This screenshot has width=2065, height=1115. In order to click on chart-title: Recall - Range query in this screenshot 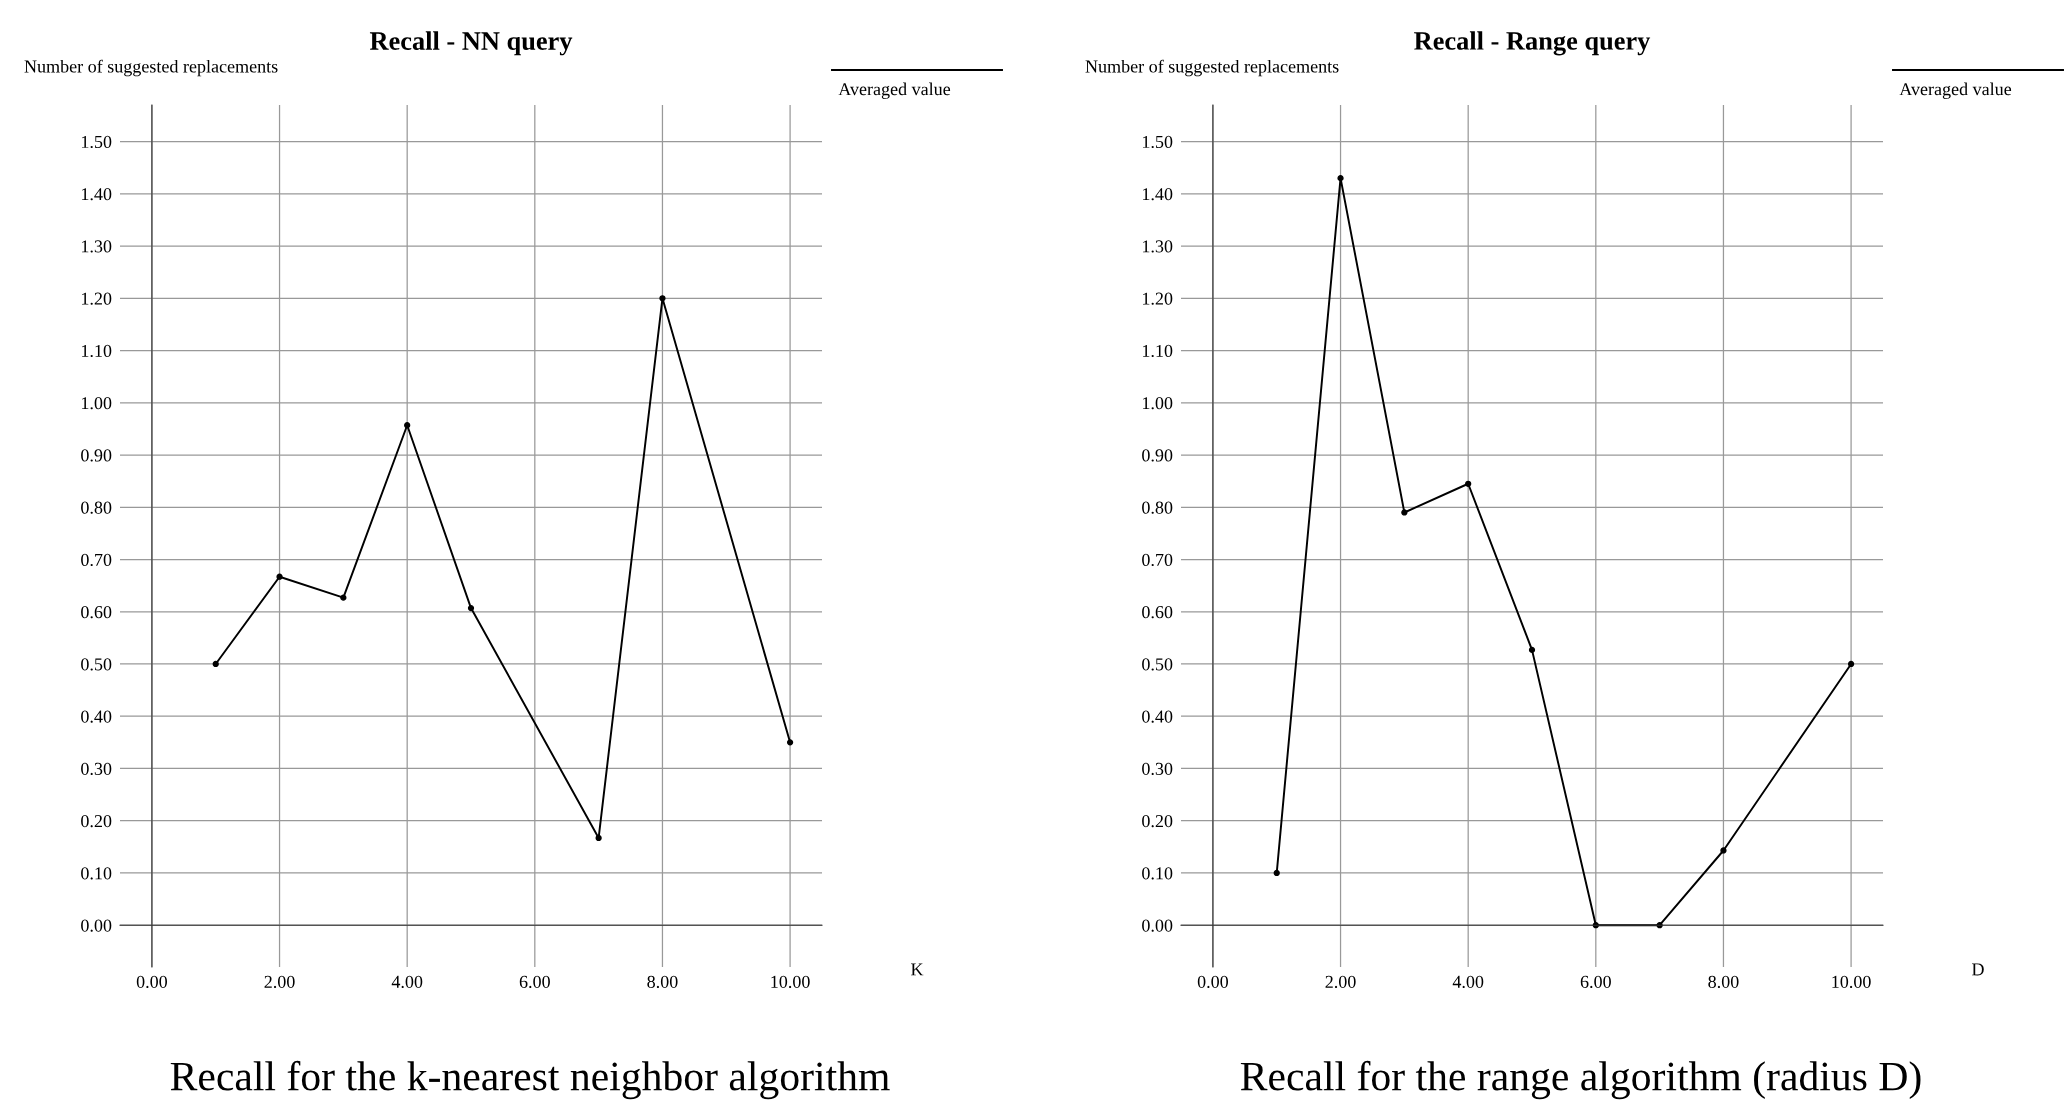, I will do `click(1532, 43)`.